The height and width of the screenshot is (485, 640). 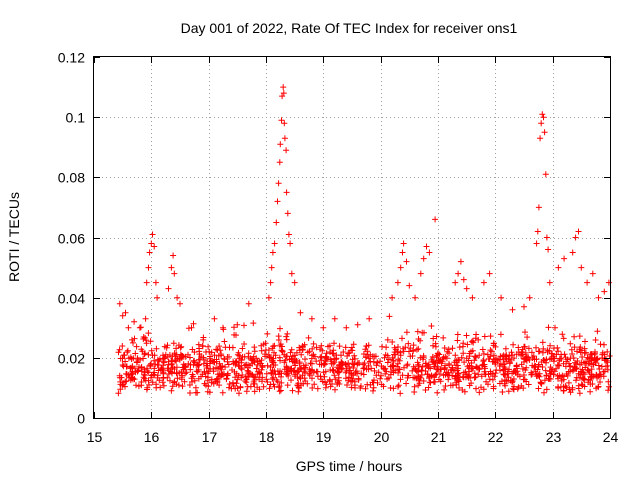 I want to click on y-axis-title: ROTI / TECUs, so click(x=14, y=237).